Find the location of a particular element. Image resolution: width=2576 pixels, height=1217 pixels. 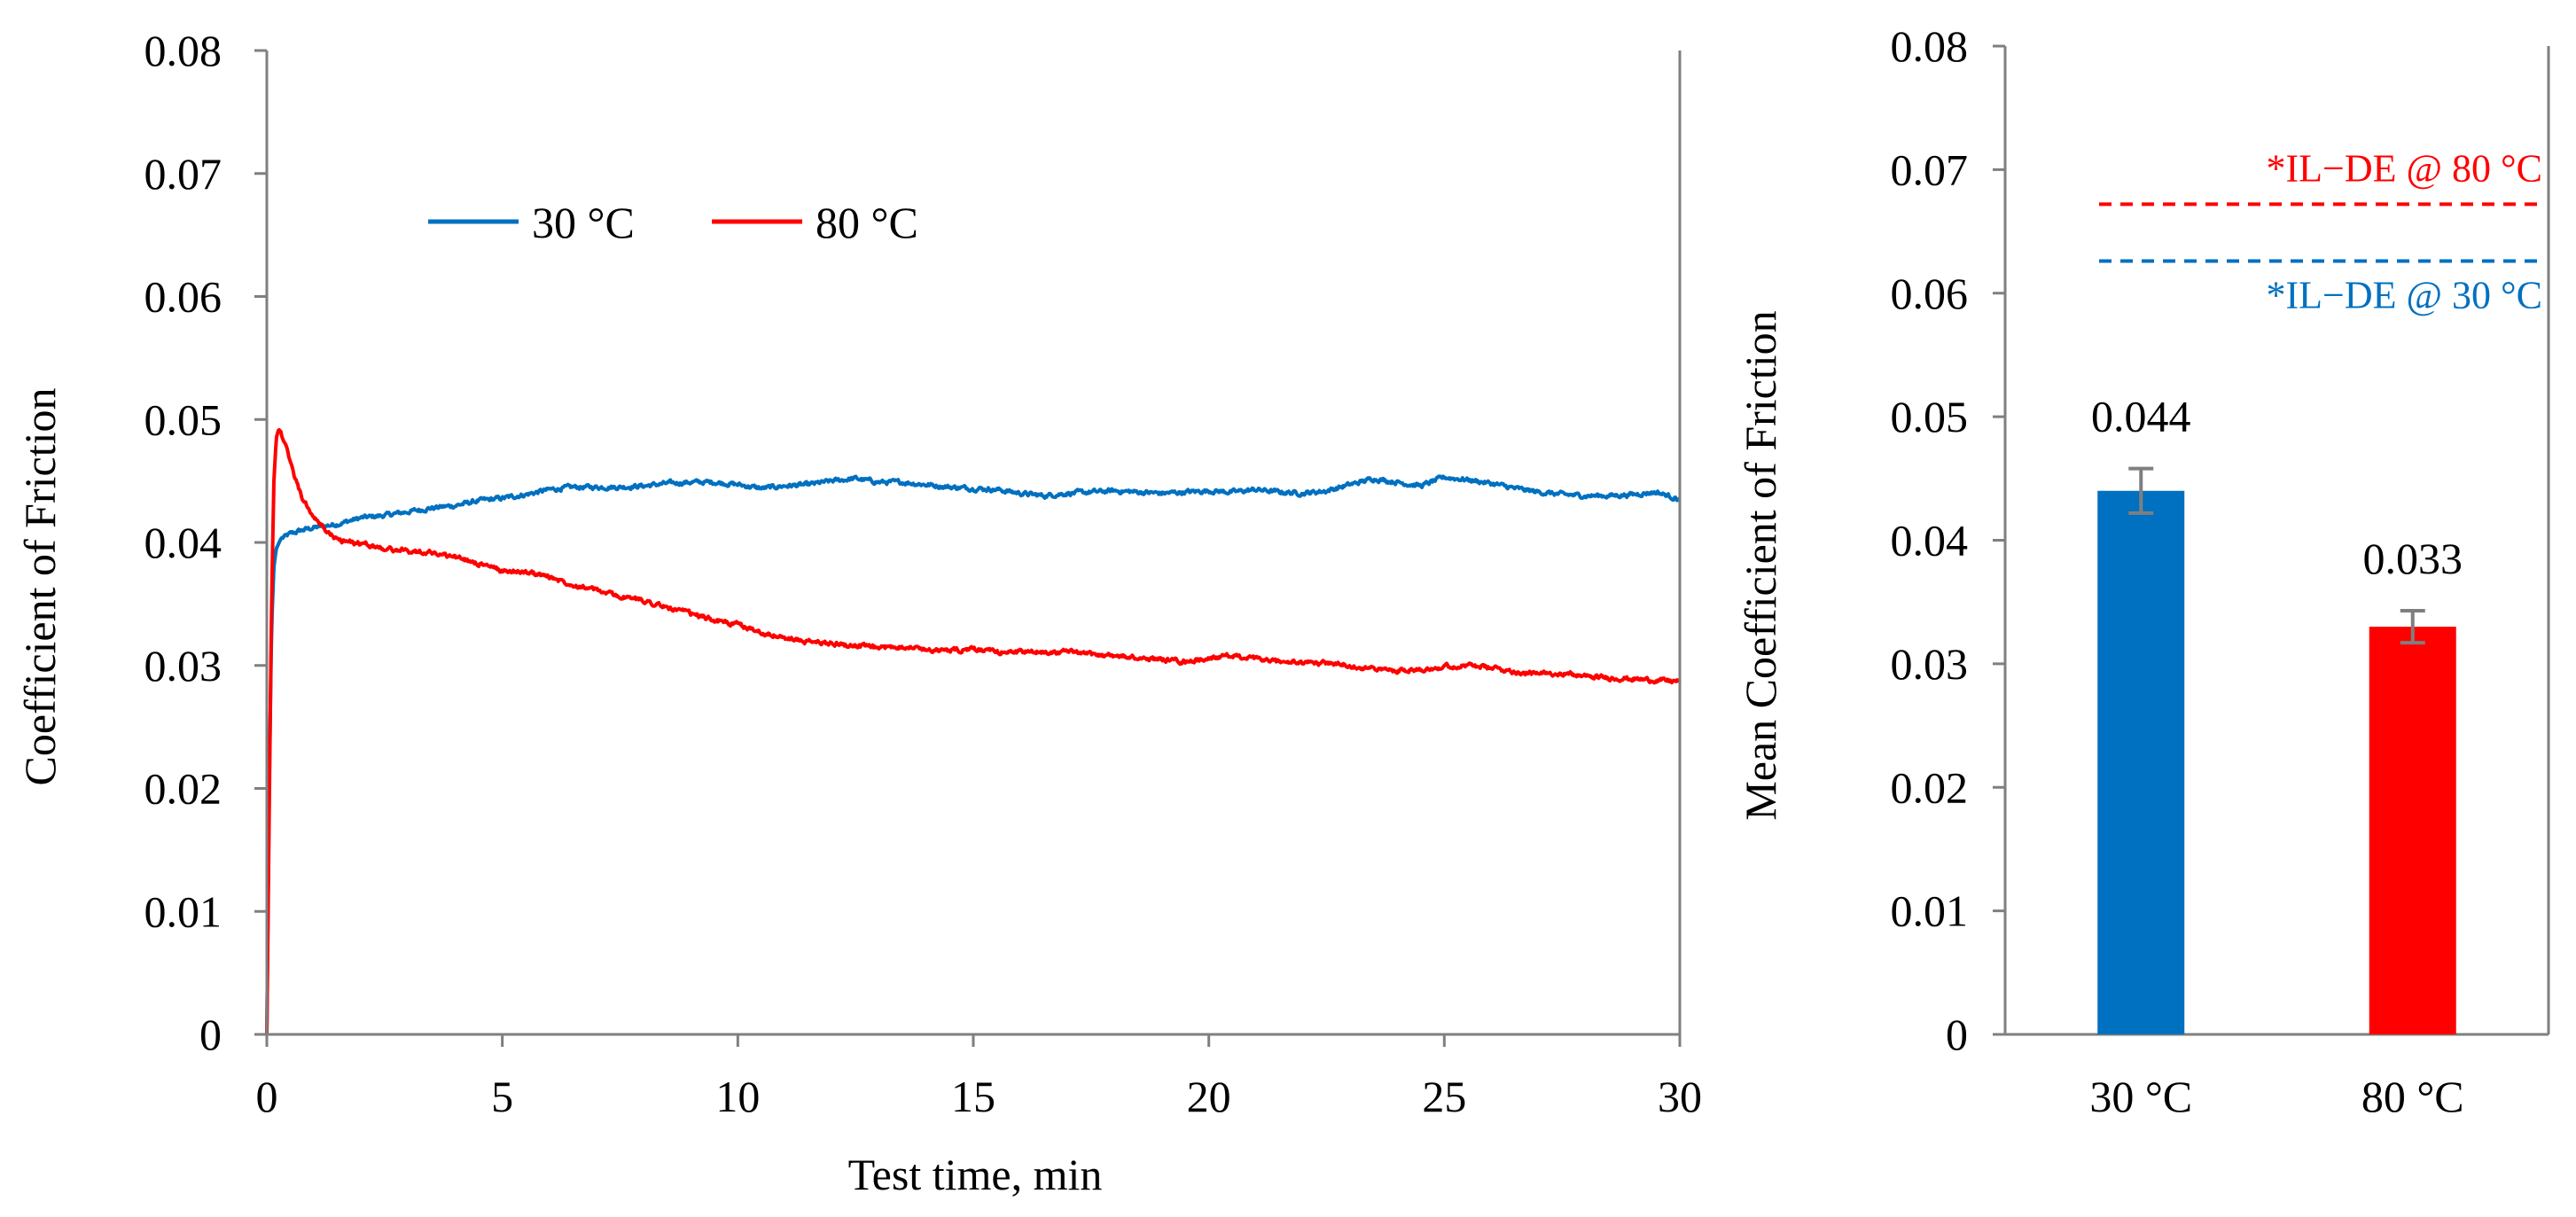

bar-y-tick-label: 0.02 is located at coordinates (1930, 787).